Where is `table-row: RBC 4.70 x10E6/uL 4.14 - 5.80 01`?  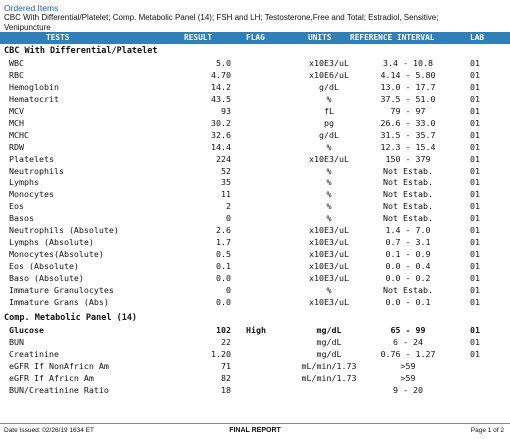
table-row: RBC 4.70 x10E6/uL 4.14 - 5.80 01 is located at coordinates (255, 75).